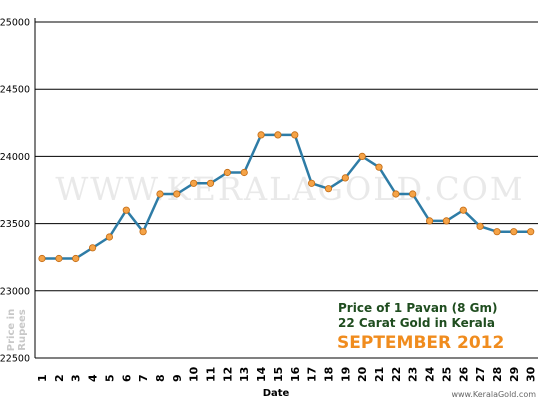 The width and height of the screenshot is (550, 400). I want to click on x-axis-title: Date, so click(276, 393).